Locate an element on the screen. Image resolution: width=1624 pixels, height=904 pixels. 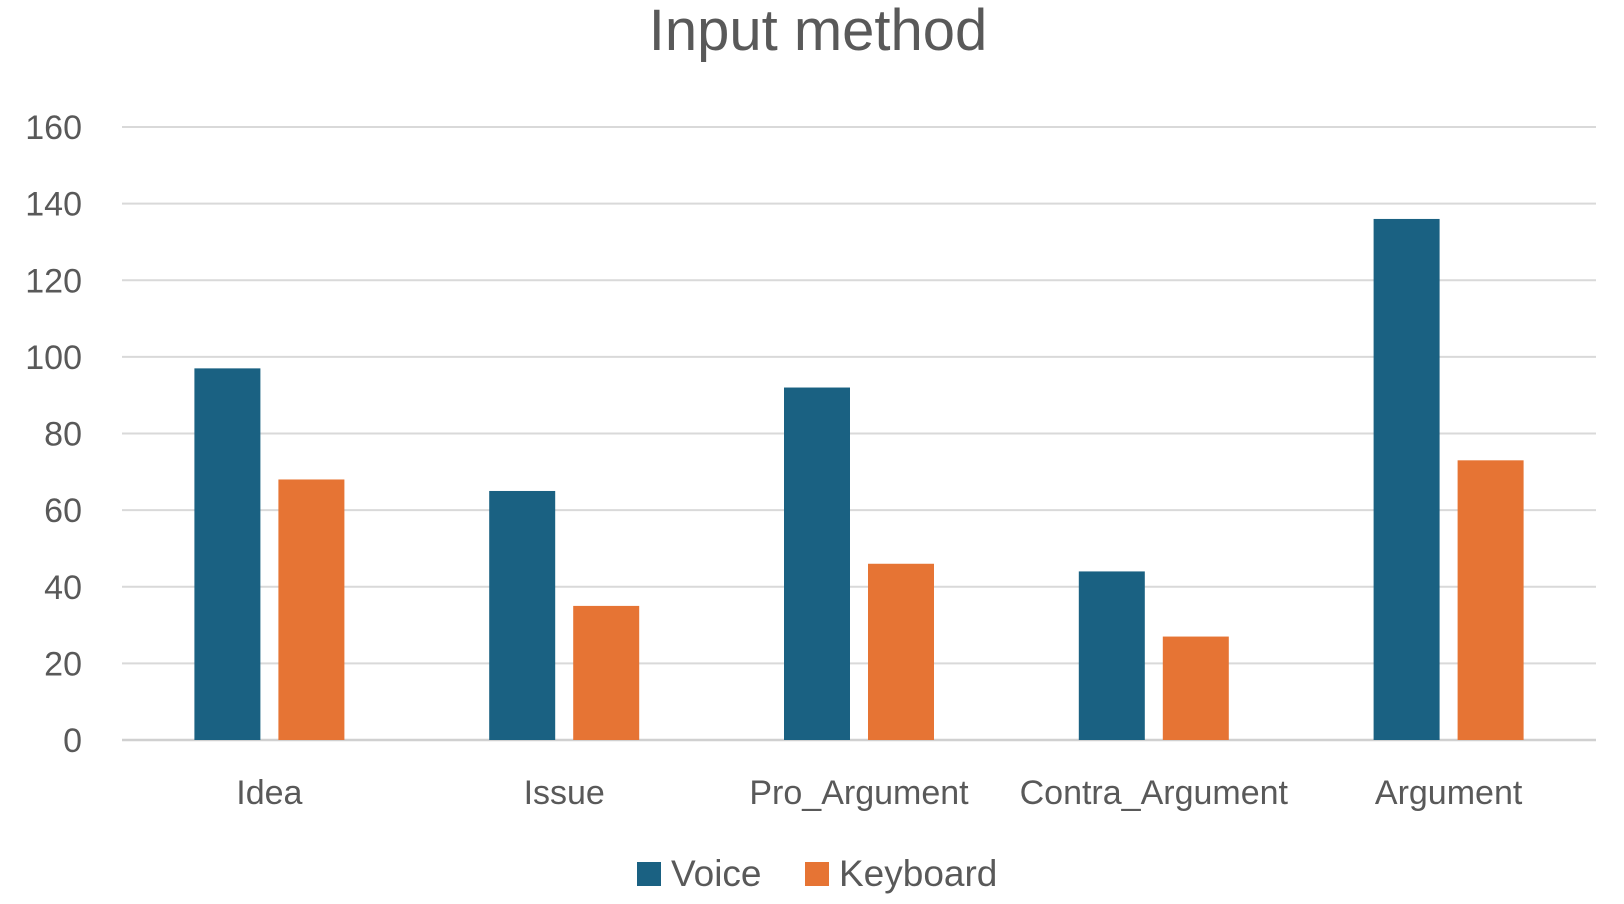
x-tick-label: Issue is located at coordinates (564, 793).